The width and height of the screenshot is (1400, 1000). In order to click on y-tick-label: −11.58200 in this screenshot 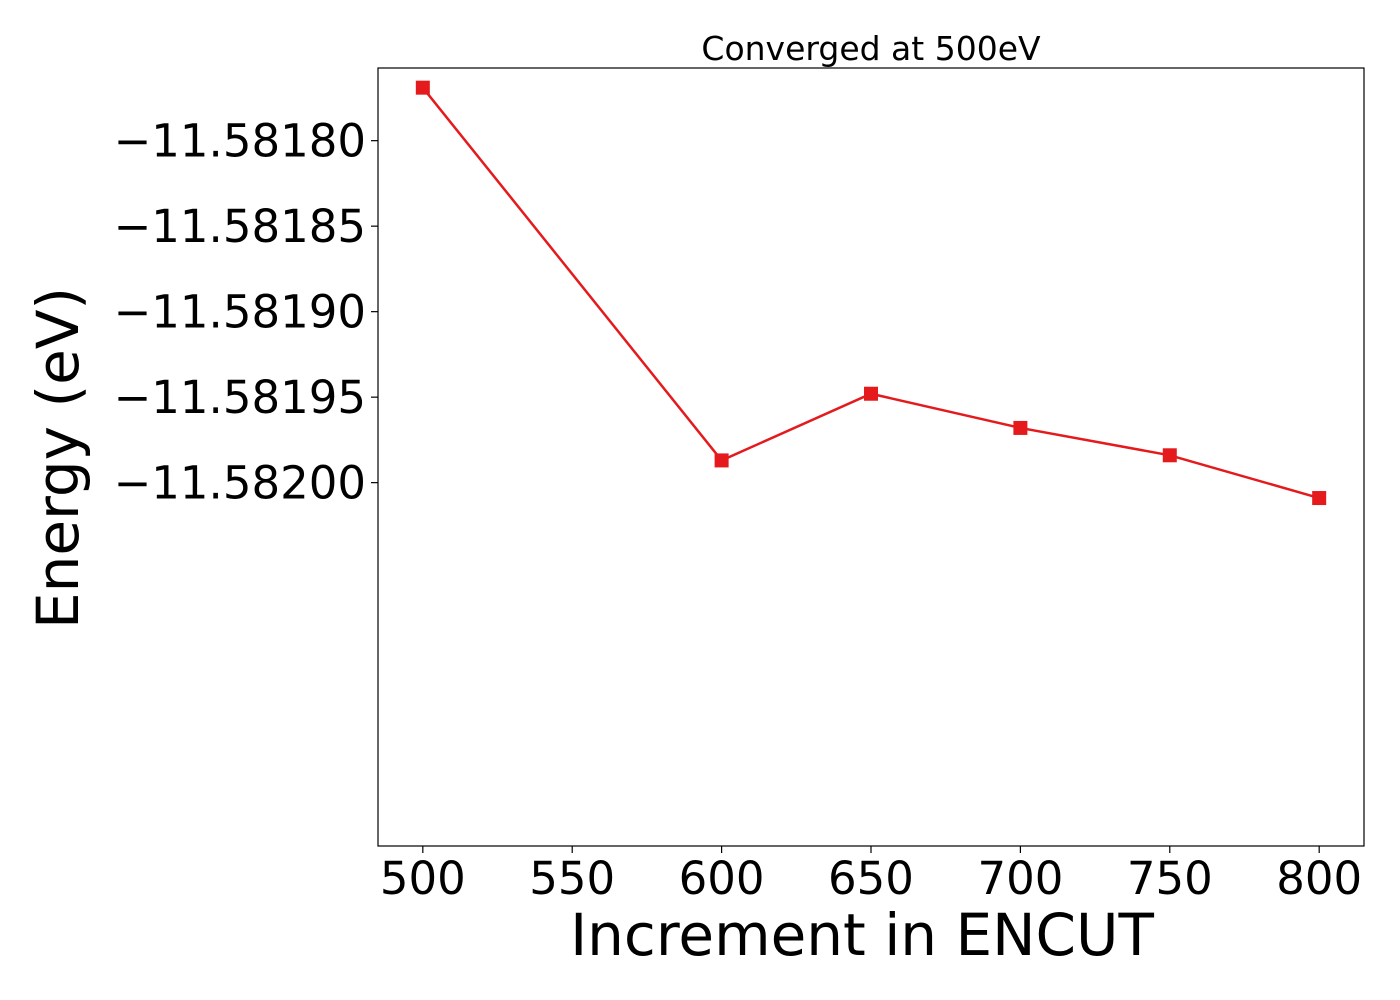, I will do `click(240, 483)`.